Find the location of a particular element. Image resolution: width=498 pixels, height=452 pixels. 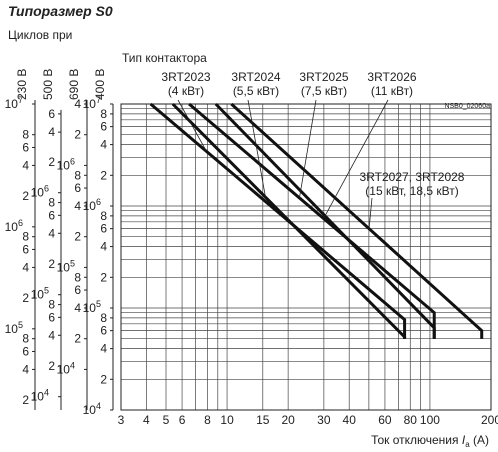

document-code: NSB0_02060a is located at coordinates (467, 106).